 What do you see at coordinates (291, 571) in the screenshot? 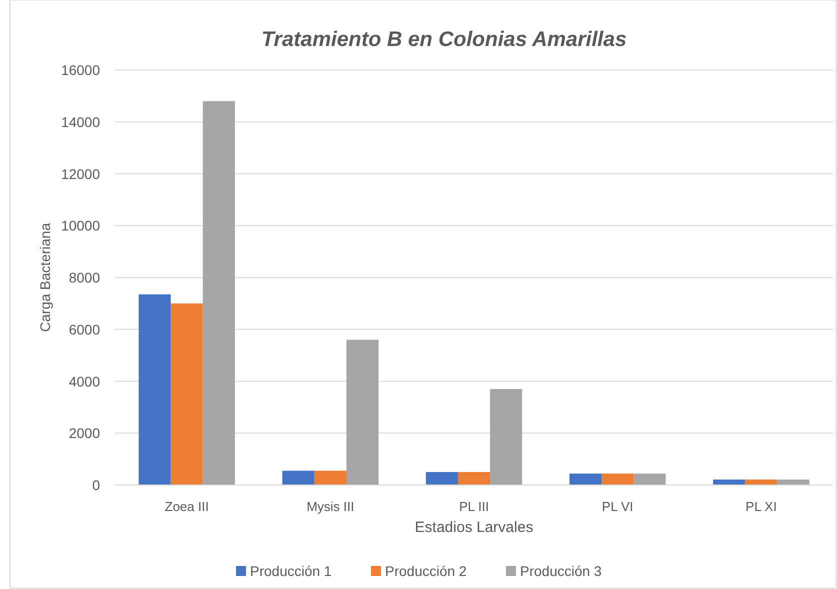
I see `legend-label: Producción 1` at bounding box center [291, 571].